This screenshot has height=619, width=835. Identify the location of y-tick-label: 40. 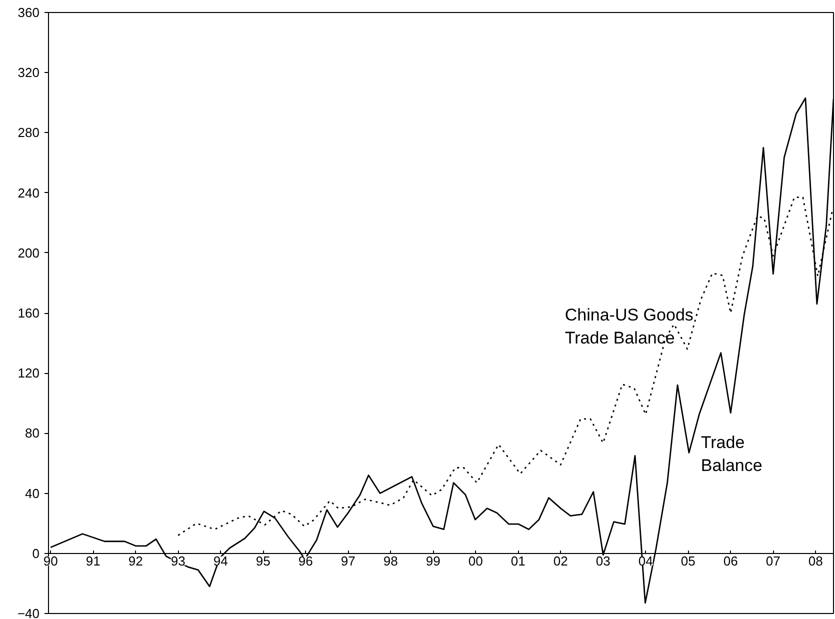
(32, 493).